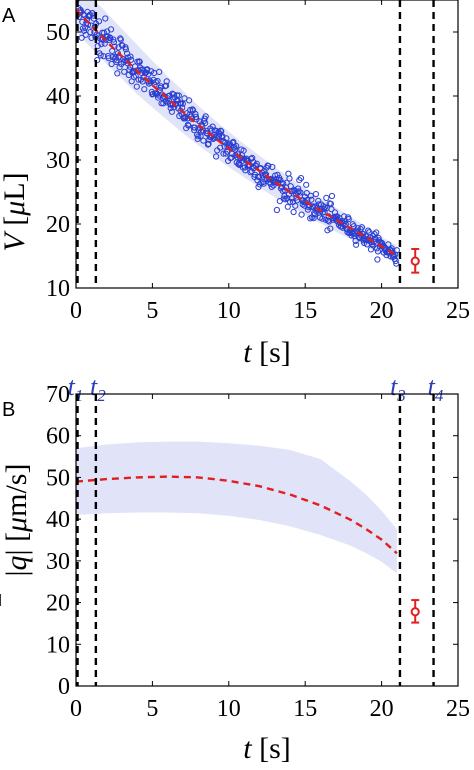 The image size is (474, 770). Describe the element at coordinates (15, 211) in the screenshot. I see `y-axis-label: V [μL]` at that location.